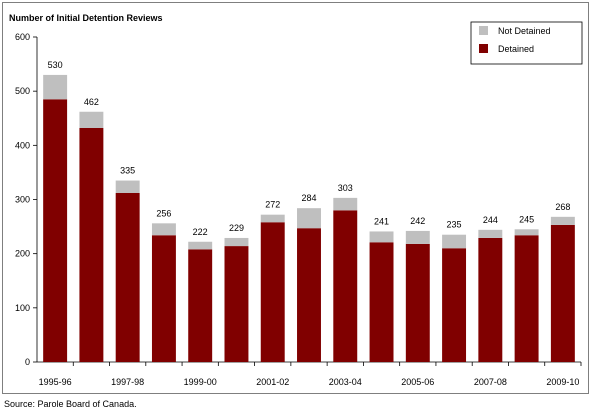 This screenshot has width=593, height=416. I want to click on x-tick-label: 2003-04, so click(345, 382).